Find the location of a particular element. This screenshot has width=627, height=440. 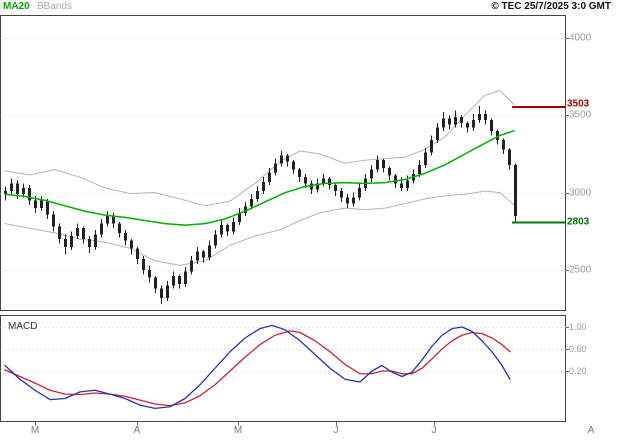

price-tick-2500: 2500 is located at coordinates (580, 270).